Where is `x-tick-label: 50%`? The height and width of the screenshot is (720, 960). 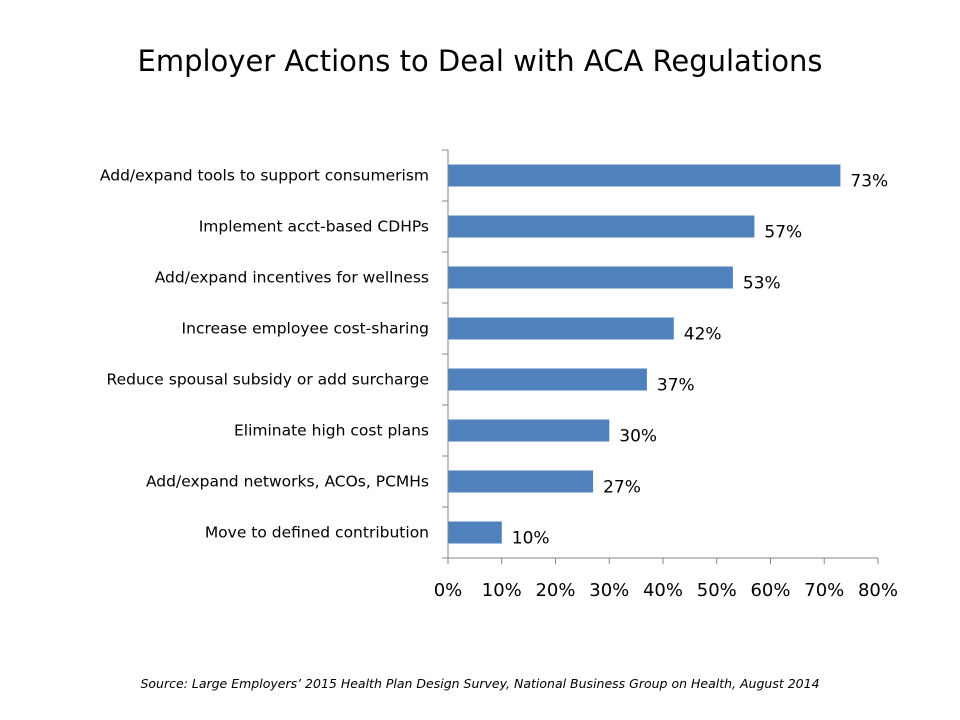
x-tick-label: 50% is located at coordinates (717, 590).